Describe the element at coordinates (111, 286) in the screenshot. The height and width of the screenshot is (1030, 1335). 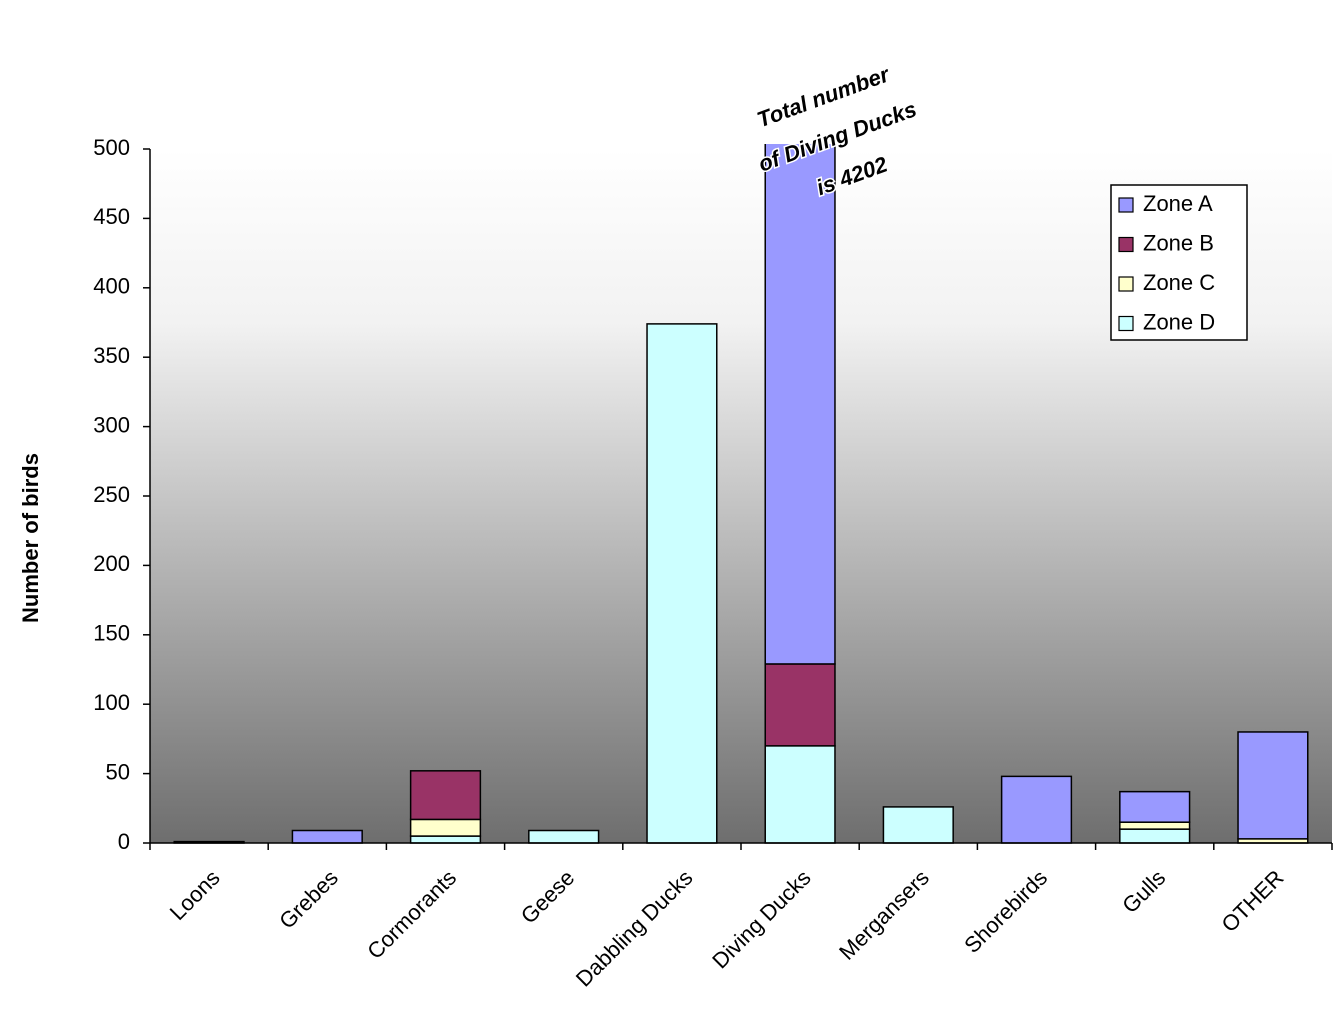
I see `y-tick-label: 400` at that location.